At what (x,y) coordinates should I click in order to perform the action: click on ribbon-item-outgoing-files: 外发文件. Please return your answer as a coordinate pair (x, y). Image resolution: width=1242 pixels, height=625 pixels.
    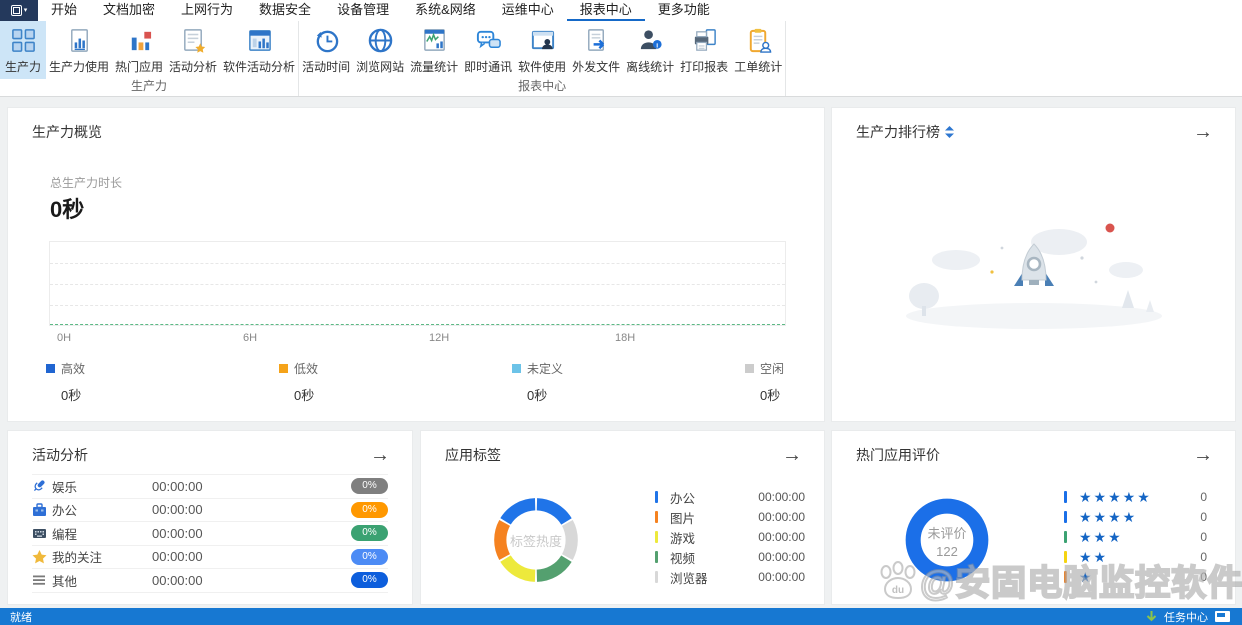
    Looking at the image, I should click on (596, 50).